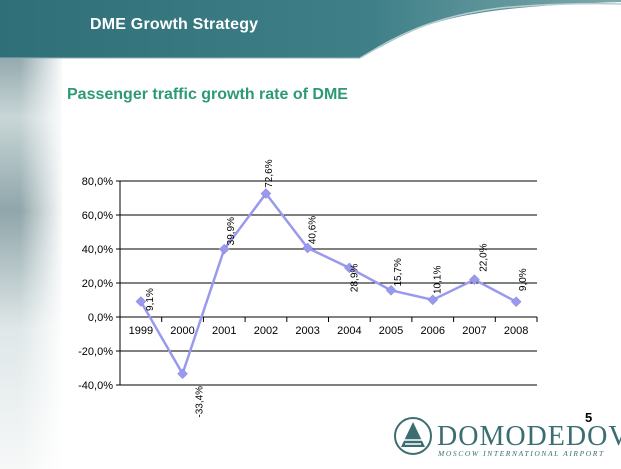 The width and height of the screenshot is (621, 469). Describe the element at coordinates (329, 331) in the screenshot. I see `x-axis-ticks: 1999 2000 2001 2002 2003 2004 2005 2006 2007 2008` at that location.